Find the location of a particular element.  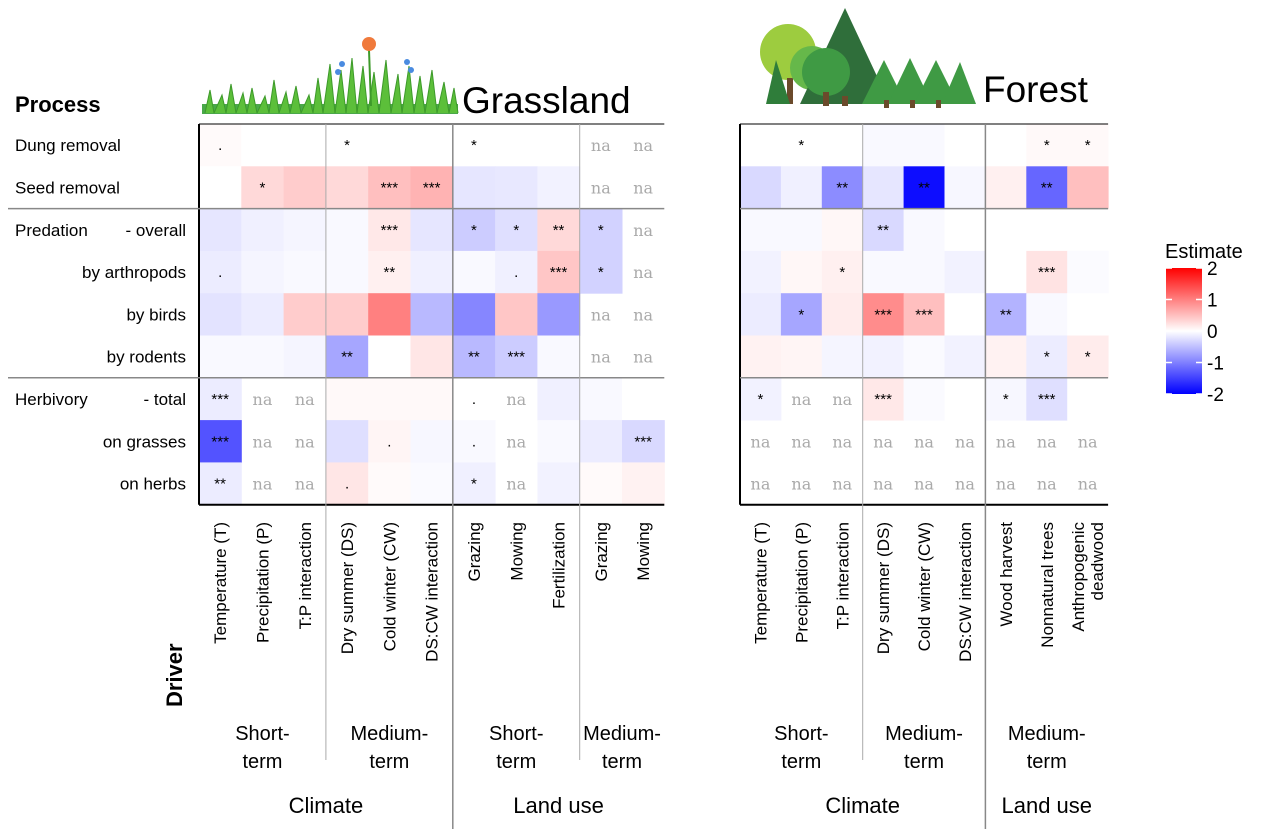

row-label: by arthropods is located at coordinates (134, 272).